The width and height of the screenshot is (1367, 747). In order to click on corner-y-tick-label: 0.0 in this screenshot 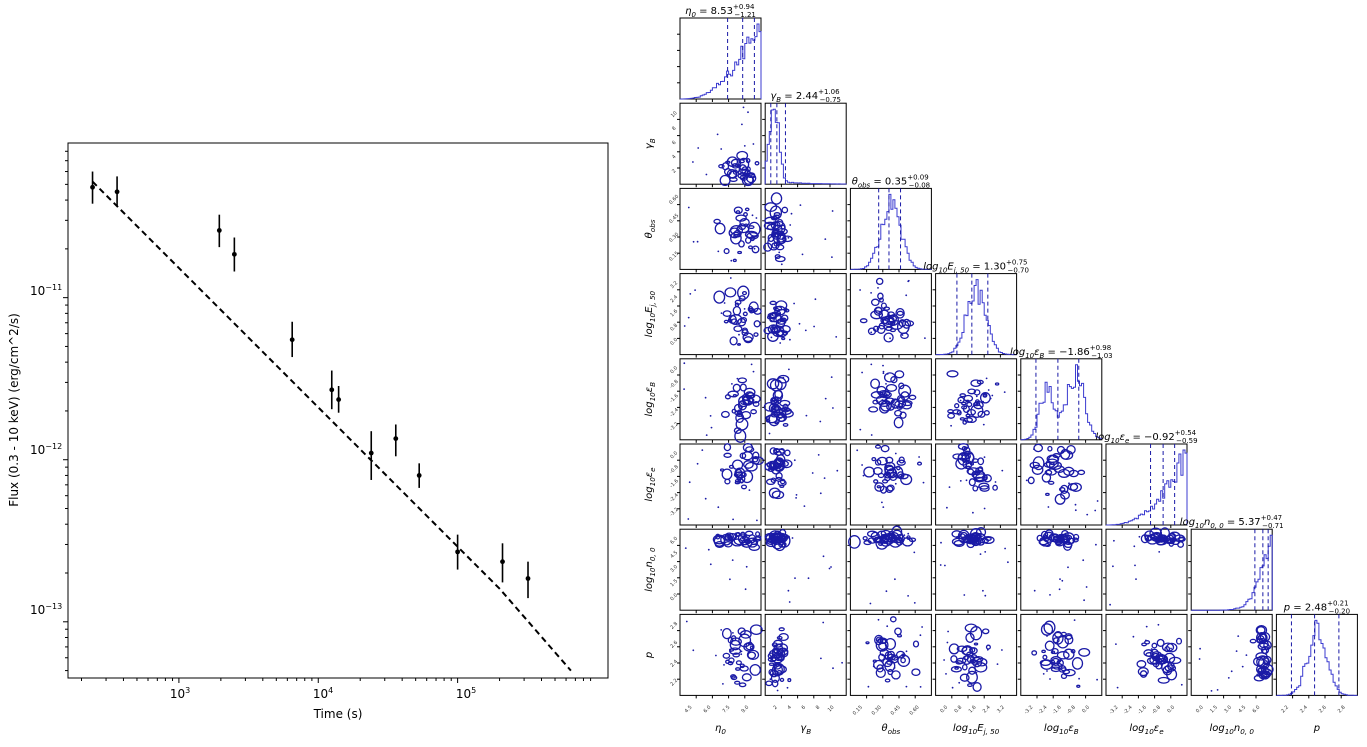, I will do `click(674, 370)`.